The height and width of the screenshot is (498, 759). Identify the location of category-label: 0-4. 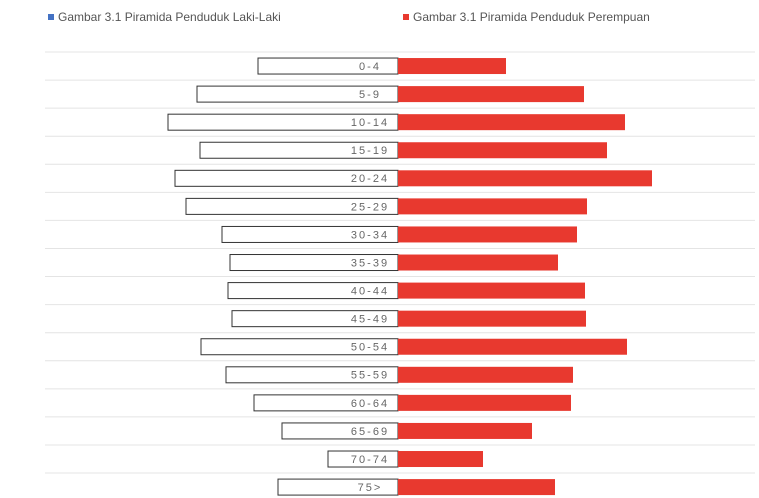
(370, 67).